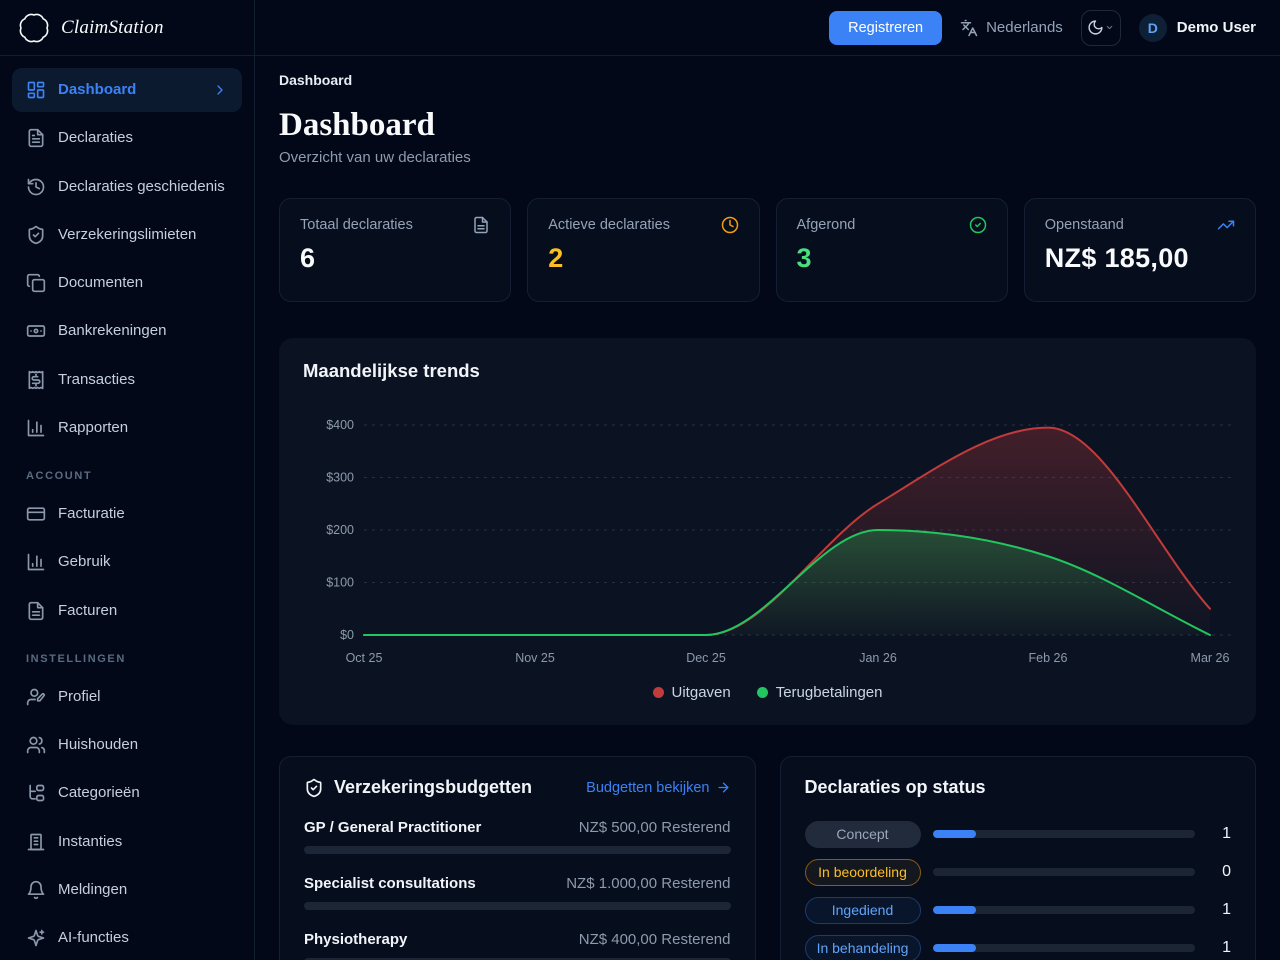  What do you see at coordinates (36, 187) in the screenshot?
I see `history-icon` at bounding box center [36, 187].